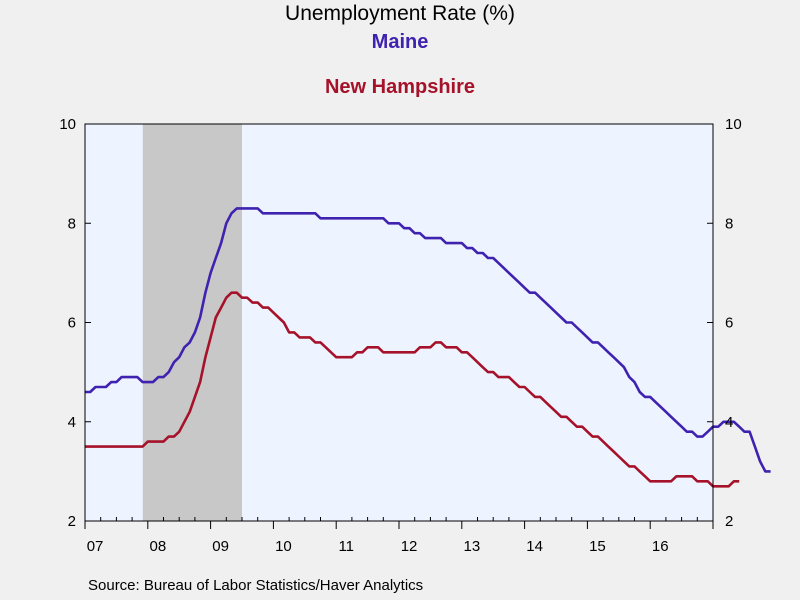  What do you see at coordinates (729, 323) in the screenshot?
I see `y-tick-label-right: 6` at bounding box center [729, 323].